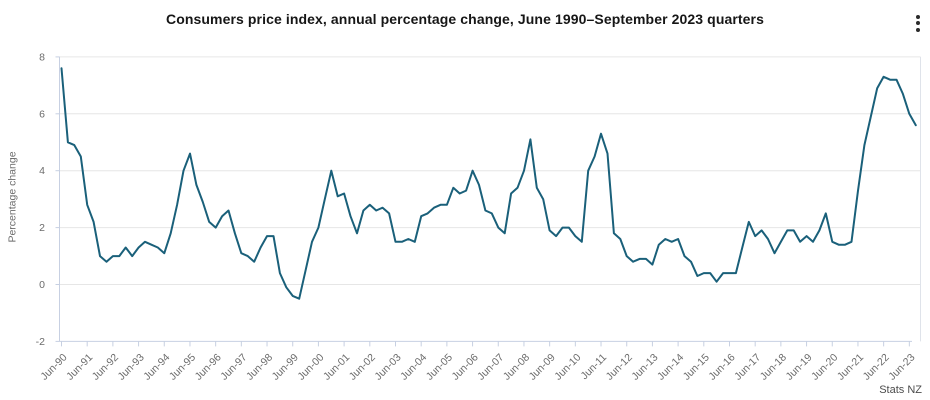 This screenshot has height=400, width=930. What do you see at coordinates (696, 366) in the screenshot?
I see `x-tick-label: Jun-15` at bounding box center [696, 366].